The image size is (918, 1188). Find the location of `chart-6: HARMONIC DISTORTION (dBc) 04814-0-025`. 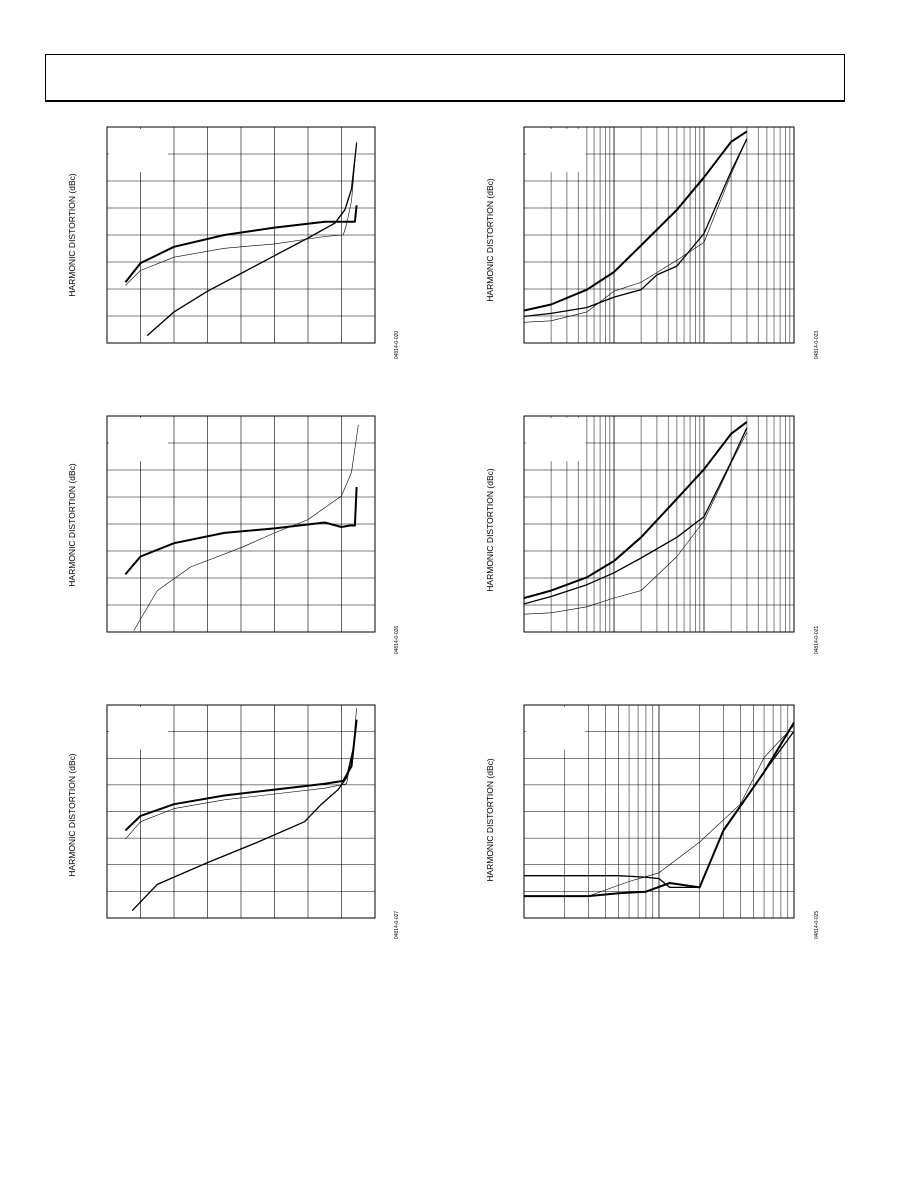

chart-6: HARMONIC DISTORTION (dBc) 04814-0-025 is located at coordinates (652, 822).